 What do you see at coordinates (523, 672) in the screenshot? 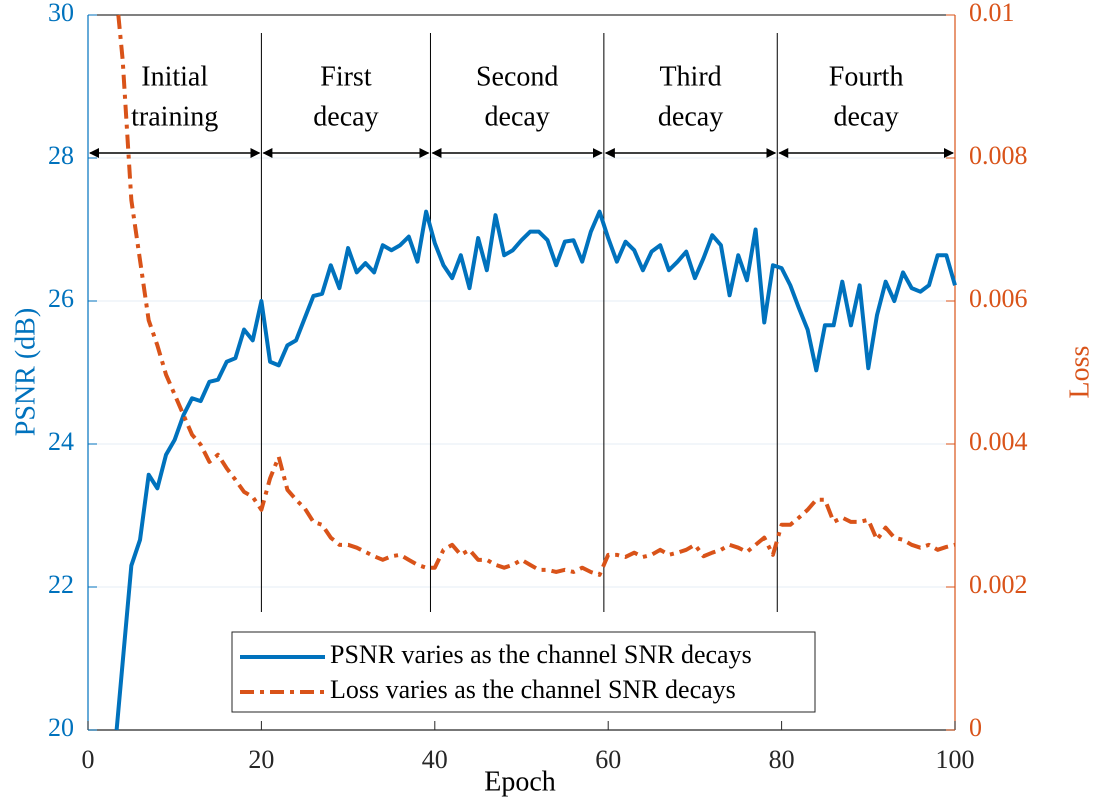
I see `legend-box` at bounding box center [523, 672].